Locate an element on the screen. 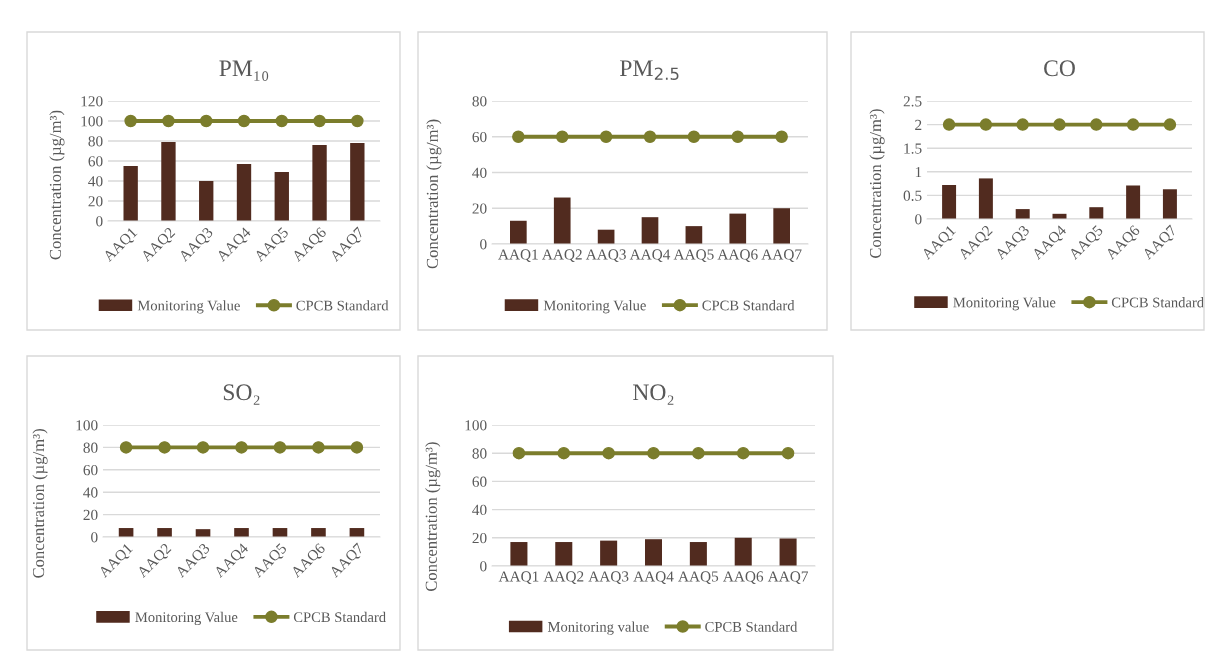  chart-title: PM$_{2.5}$ is located at coordinates (649, 70).